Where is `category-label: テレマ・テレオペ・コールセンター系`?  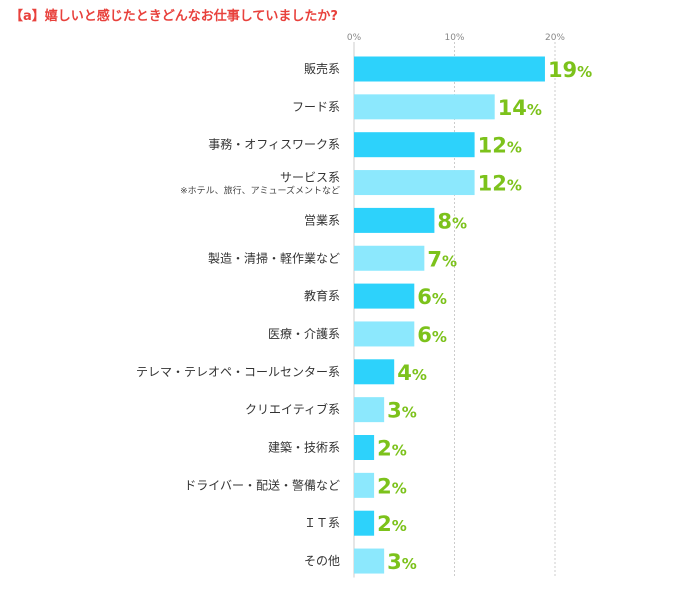
category-label: テレマ・テレオペ・コールセンター系 is located at coordinates (238, 372).